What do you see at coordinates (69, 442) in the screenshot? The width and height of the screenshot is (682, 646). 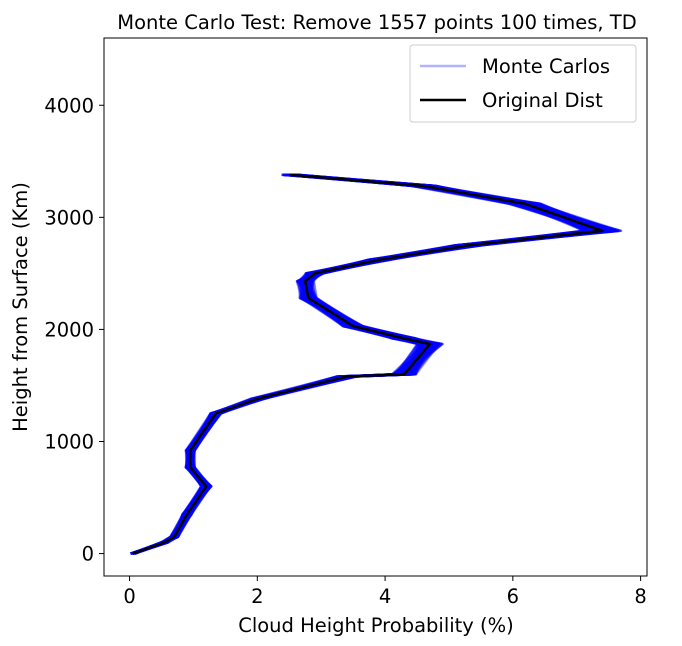 I see `y-tick-label: 1000` at bounding box center [69, 442].